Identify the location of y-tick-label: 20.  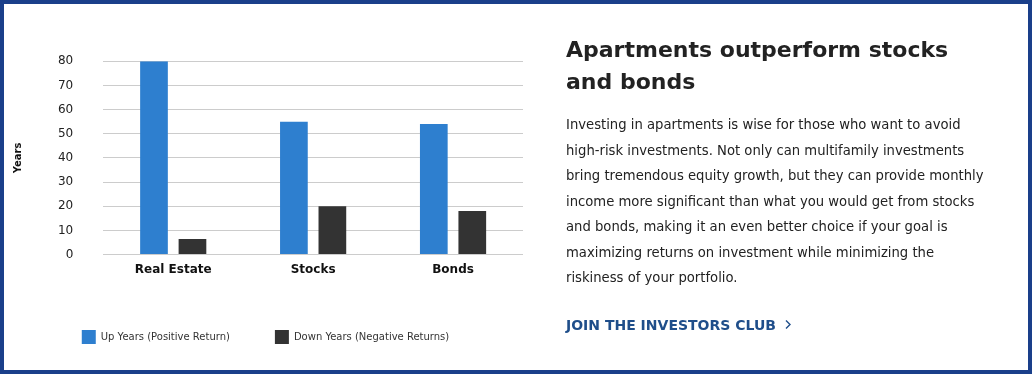
(65, 205).